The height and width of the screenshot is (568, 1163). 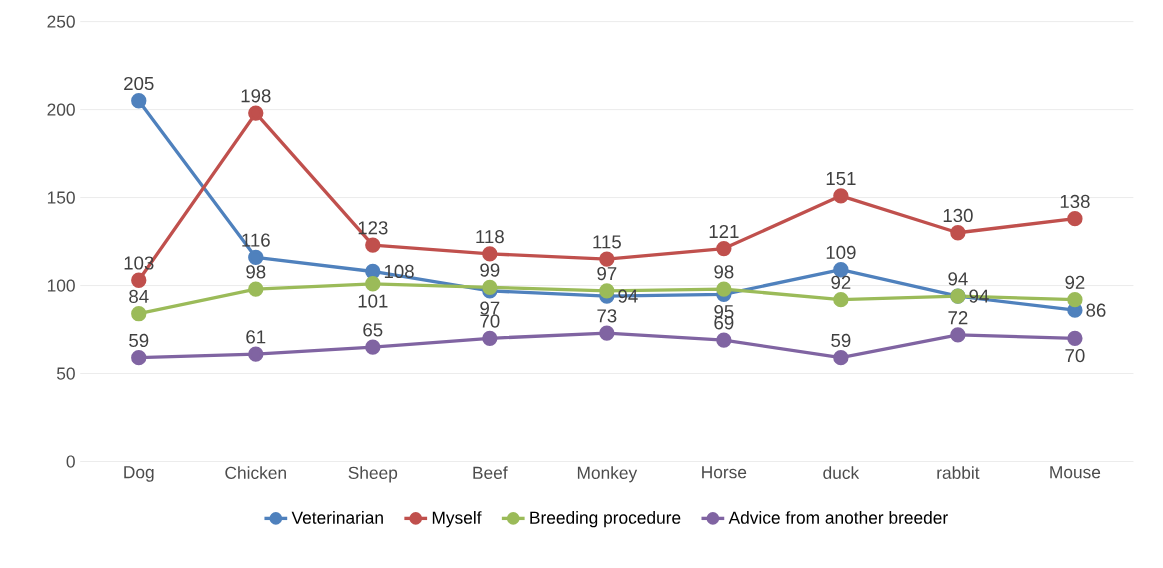 What do you see at coordinates (70, 461) in the screenshot?
I see `y-tick-label: 0` at bounding box center [70, 461].